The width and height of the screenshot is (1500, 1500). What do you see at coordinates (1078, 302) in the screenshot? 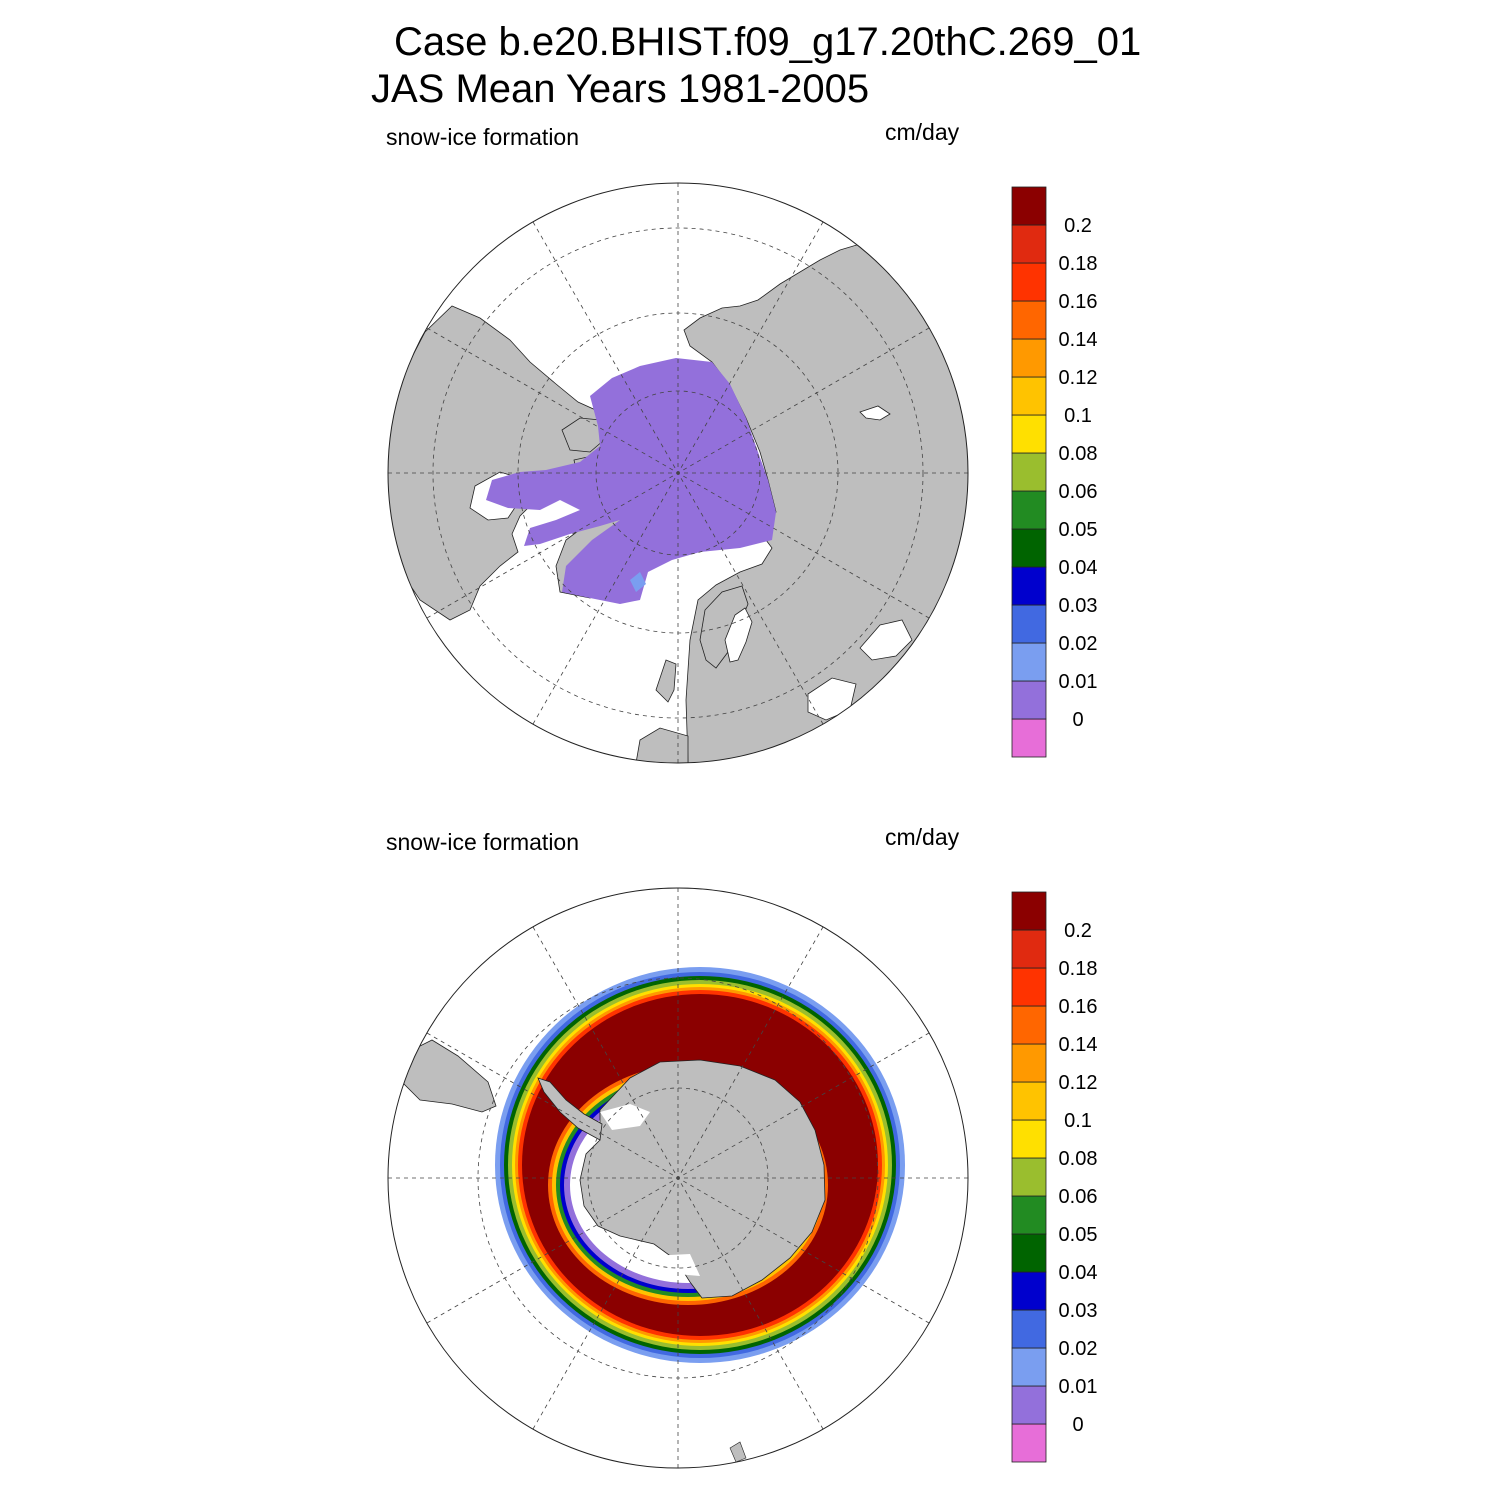
I see `arctic-colorbar-tick-label: 0.16` at bounding box center [1078, 302].